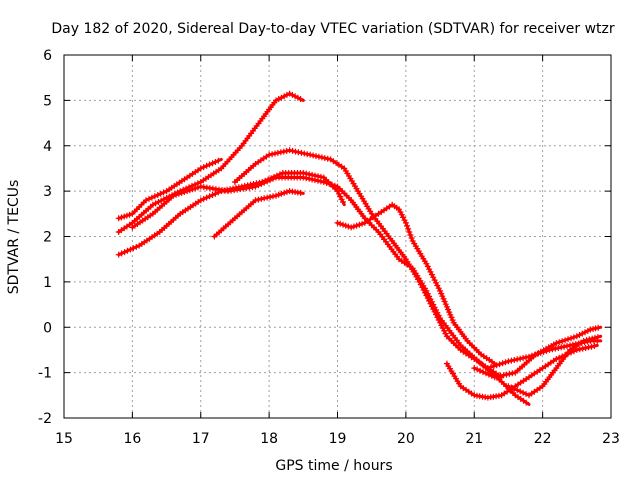  What do you see at coordinates (64, 439) in the screenshot?
I see `x-tick-label: 15` at bounding box center [64, 439].